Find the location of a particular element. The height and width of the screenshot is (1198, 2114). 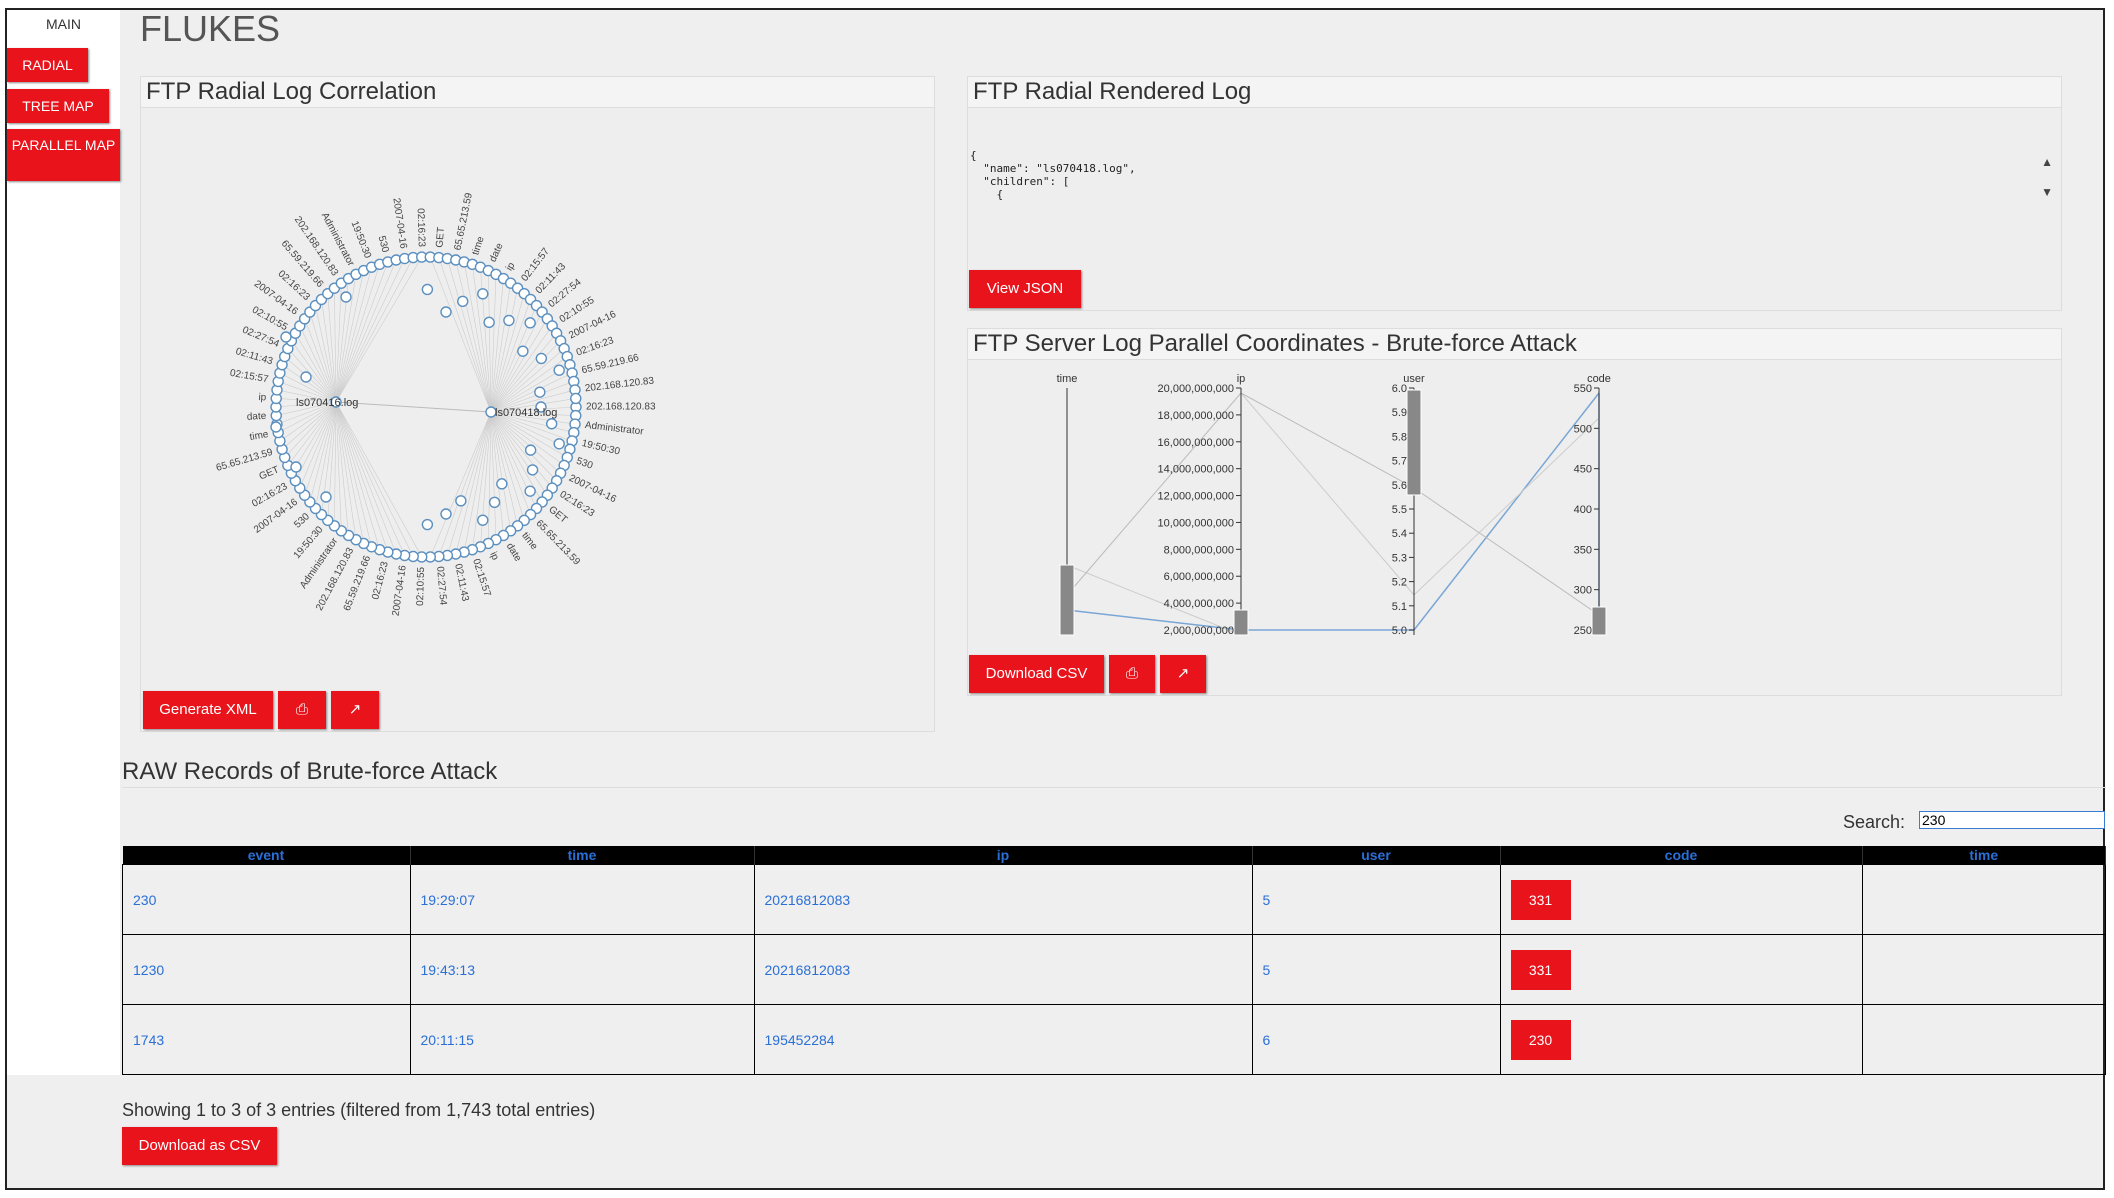

print-button-2: ⎙ is located at coordinates (1132, 674).